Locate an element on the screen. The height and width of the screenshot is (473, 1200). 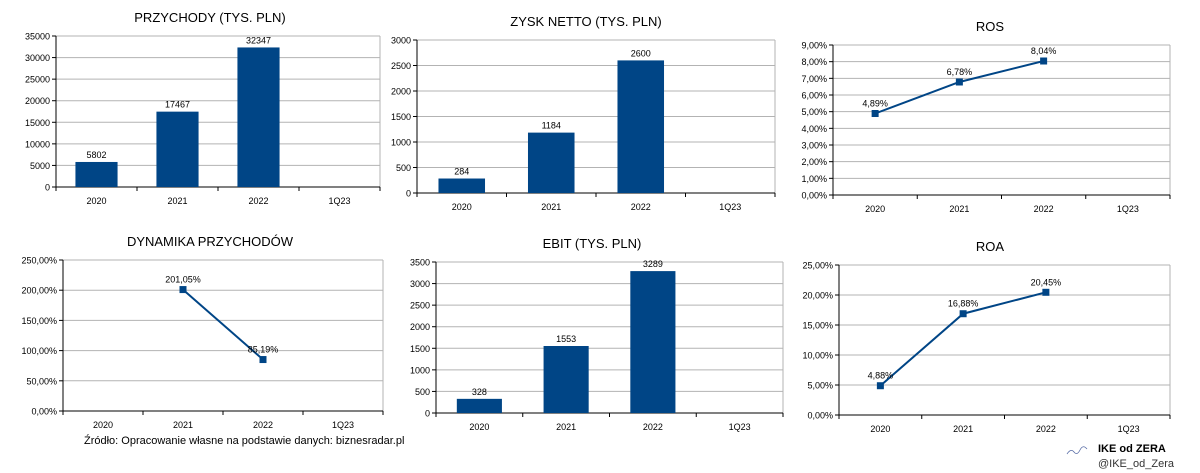
y-tick-label: 100,00% is located at coordinates (39, 351).